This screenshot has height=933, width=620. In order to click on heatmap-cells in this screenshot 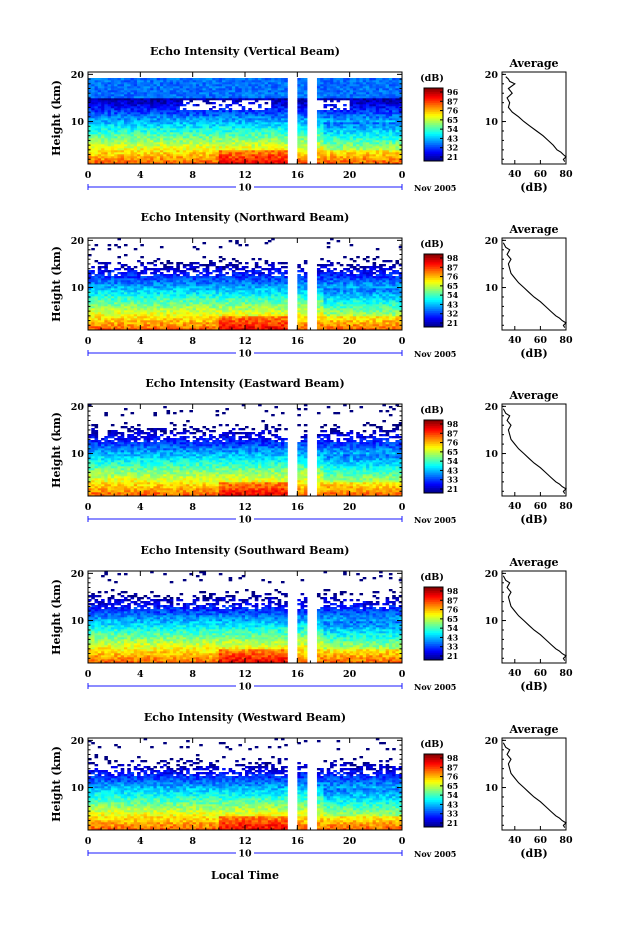, I will do `click(245, 121)`.